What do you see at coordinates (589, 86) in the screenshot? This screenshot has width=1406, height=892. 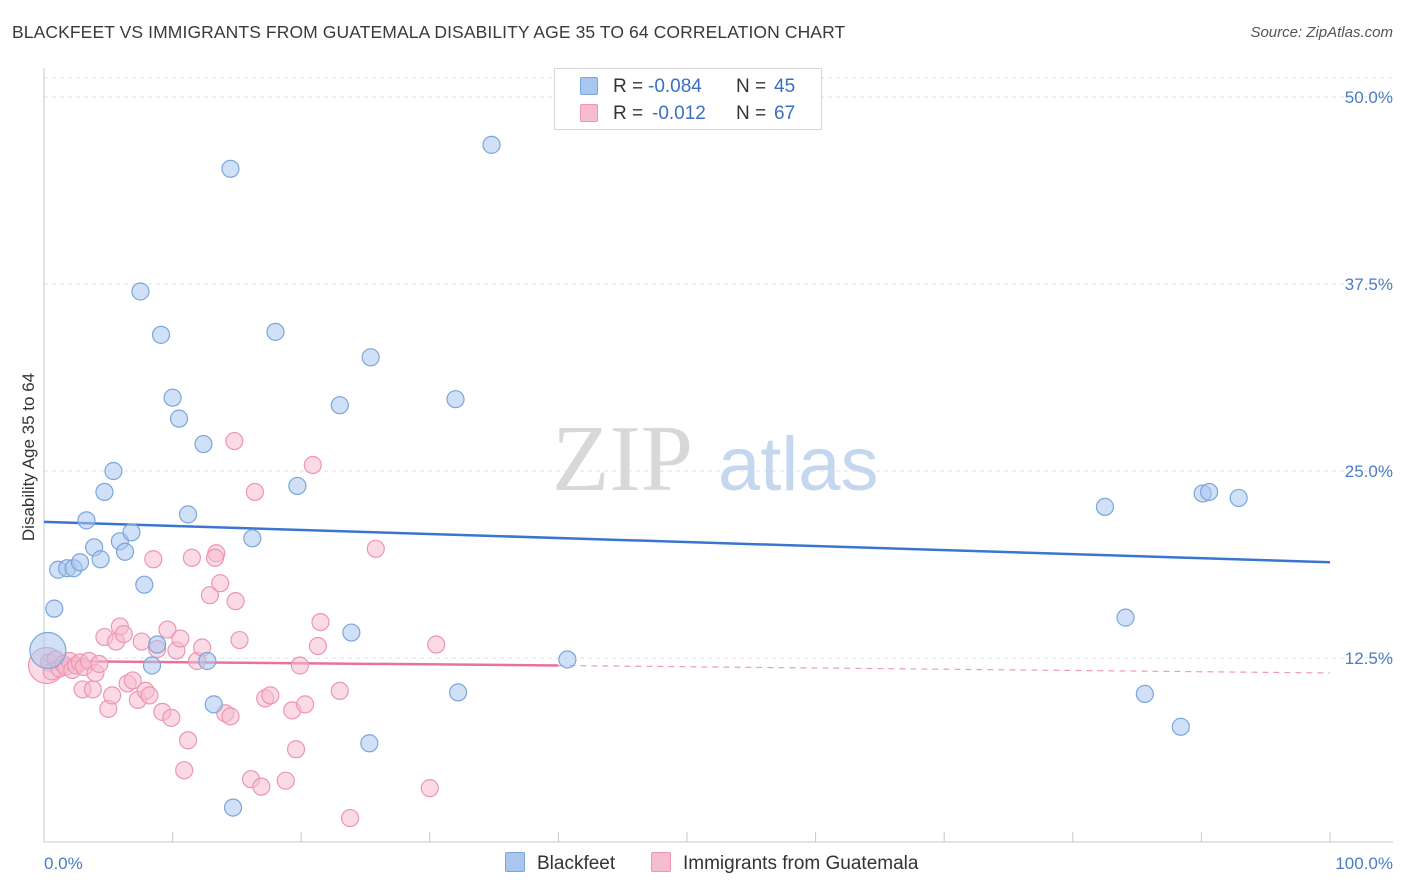 I see `legend-swatch-blue` at bounding box center [589, 86].